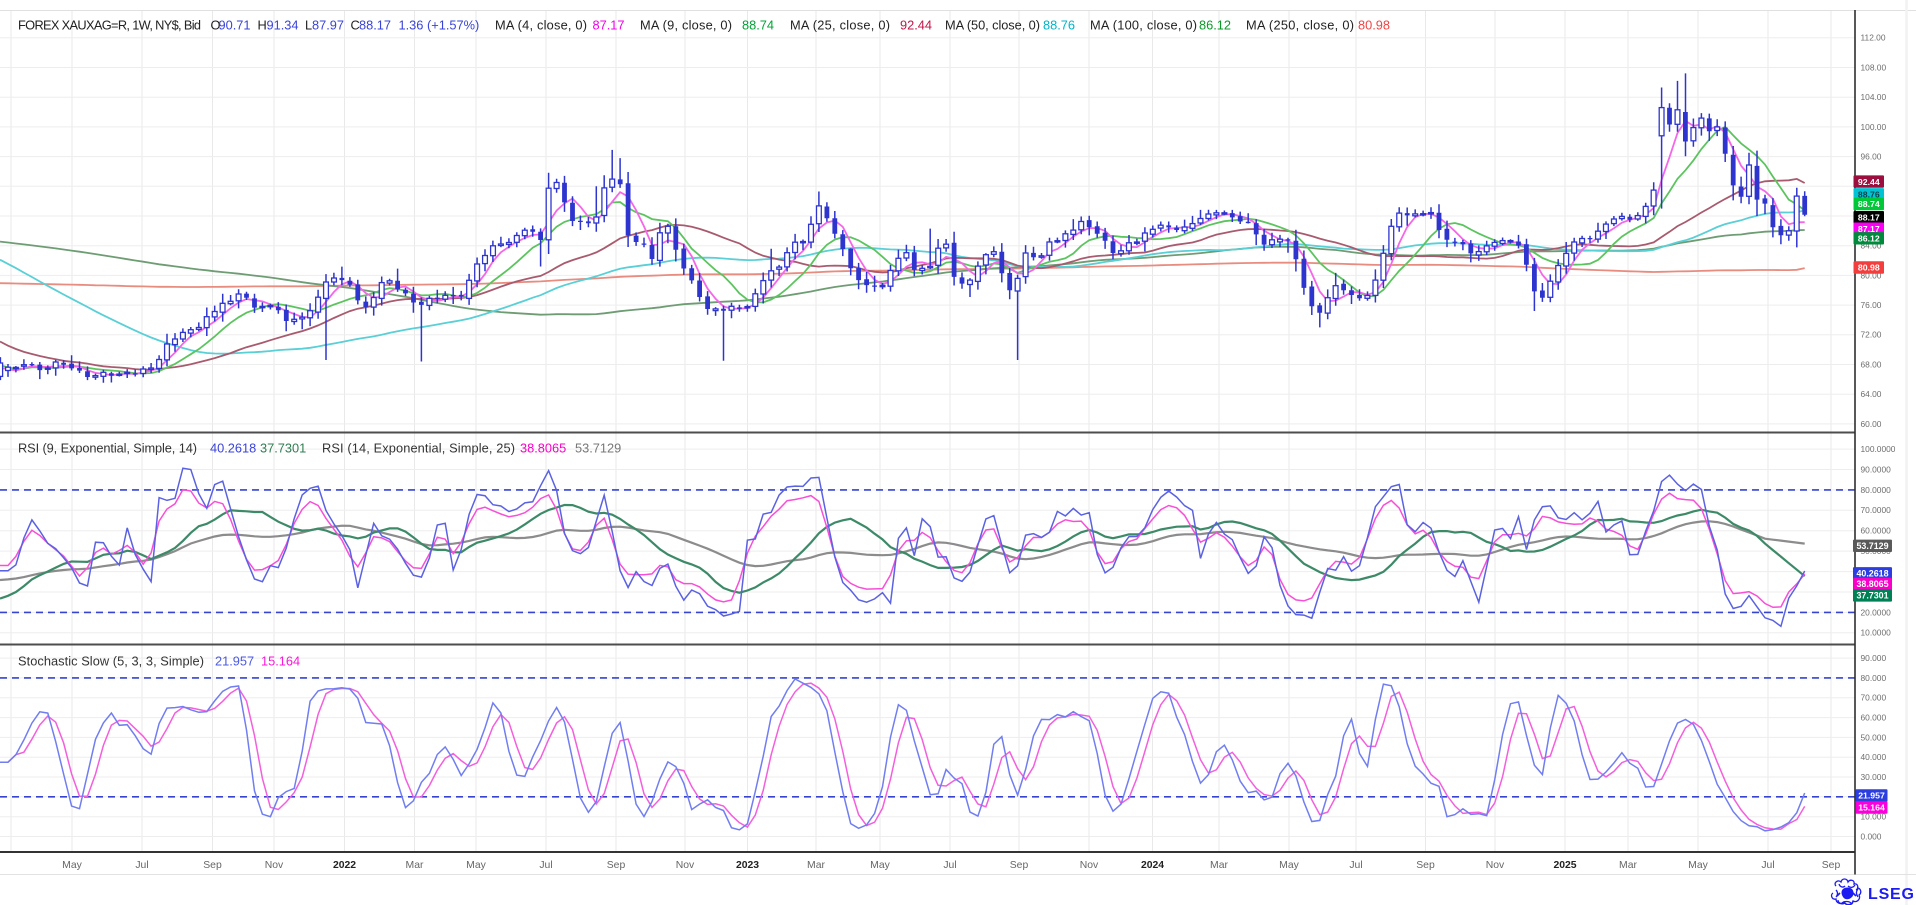 This screenshot has width=1916, height=905. What do you see at coordinates (747, 865) in the screenshot?
I see `svg-text: 2023` at bounding box center [747, 865].